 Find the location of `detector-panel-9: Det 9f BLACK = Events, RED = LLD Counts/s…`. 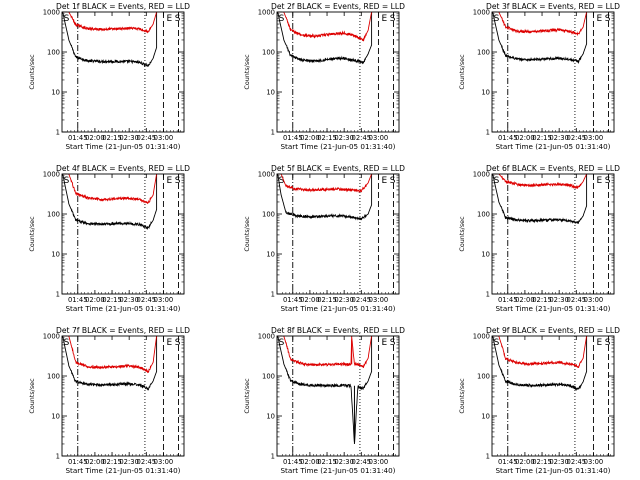

detector-panel-9: Det 9f BLACK = Events, RED = LLD Counts/s… is located at coordinates (539, 400).